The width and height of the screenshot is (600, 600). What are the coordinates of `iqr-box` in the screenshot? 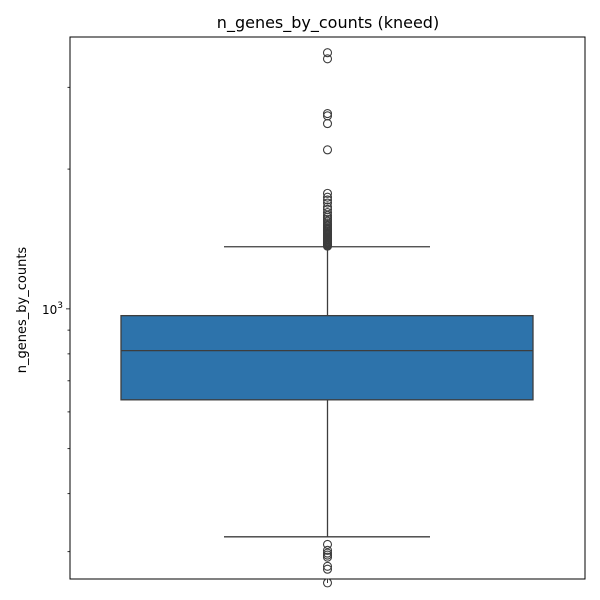 It's located at (327, 357).